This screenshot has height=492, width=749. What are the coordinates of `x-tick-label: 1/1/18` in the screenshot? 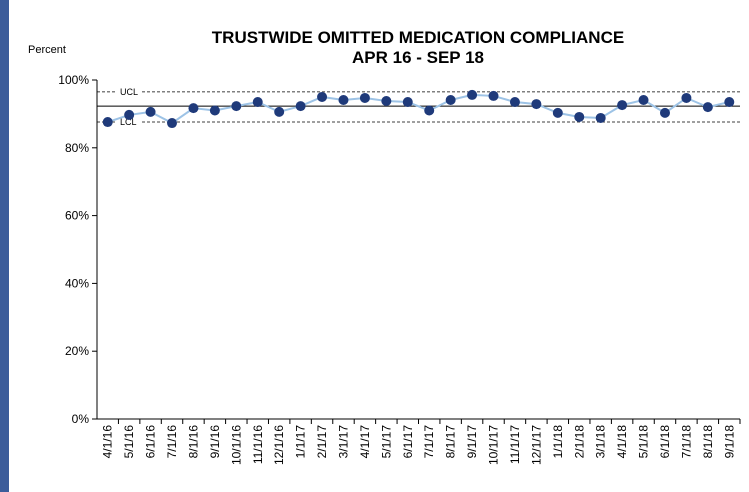 It's located at (558, 442).